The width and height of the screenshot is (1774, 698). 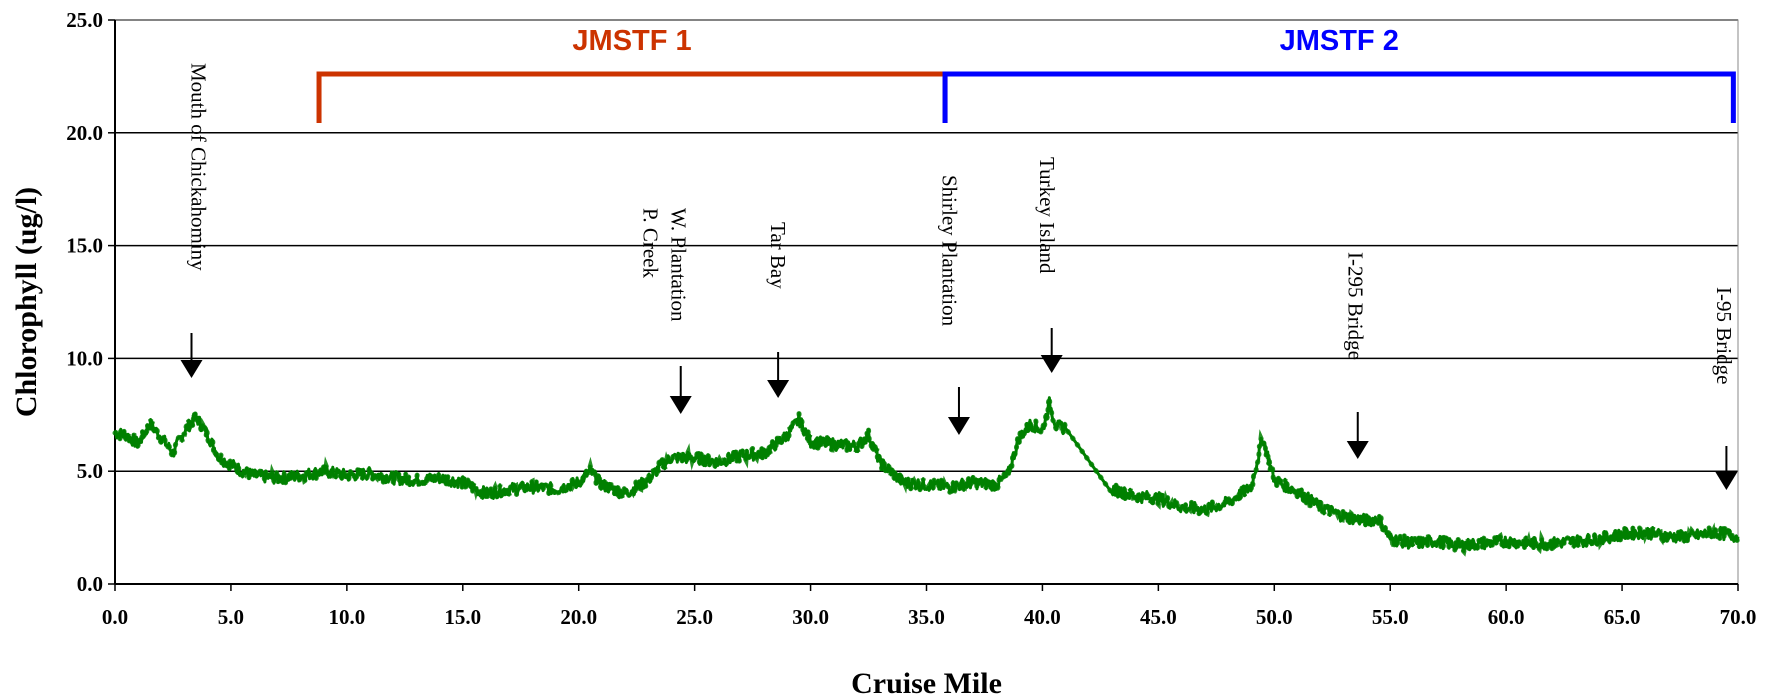 I want to click on x-axis-title: Cruise Mile, so click(x=926, y=682).